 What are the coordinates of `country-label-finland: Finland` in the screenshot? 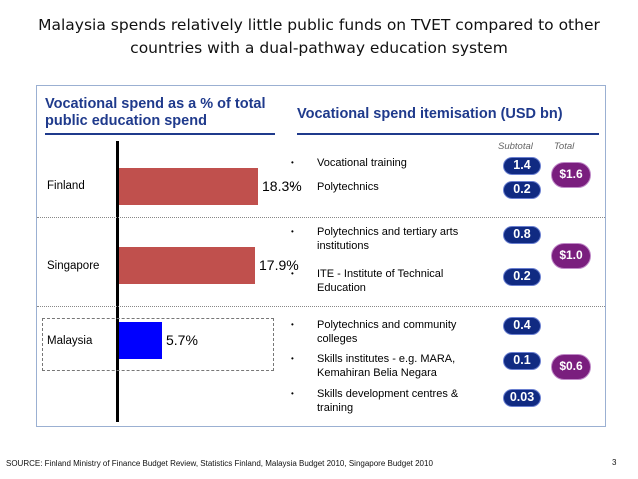 It's located at (66, 186).